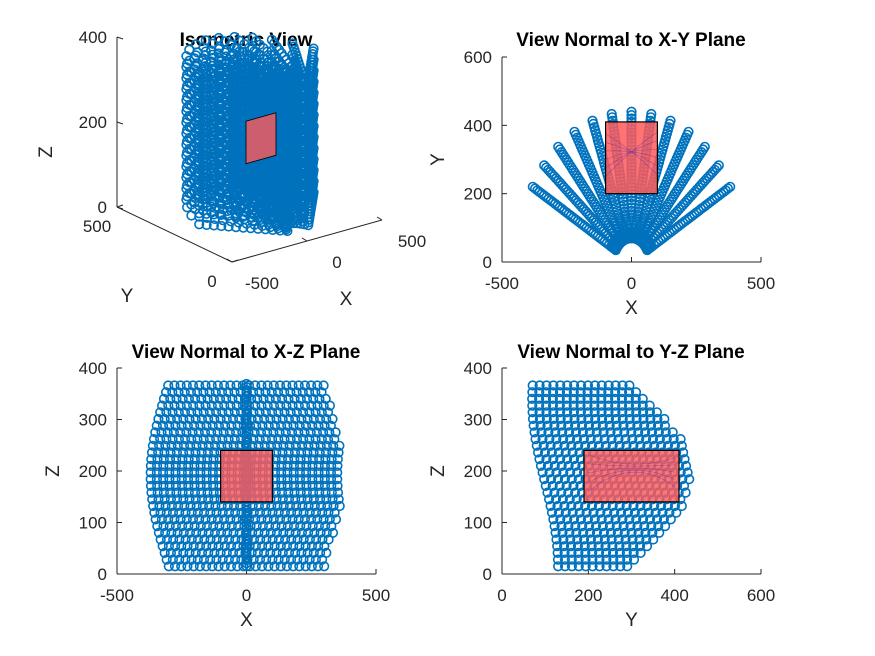 Image resolution: width=875 pixels, height=656 pixels. What do you see at coordinates (631, 154) in the screenshot?
I see `xy-beam-line` at bounding box center [631, 154].